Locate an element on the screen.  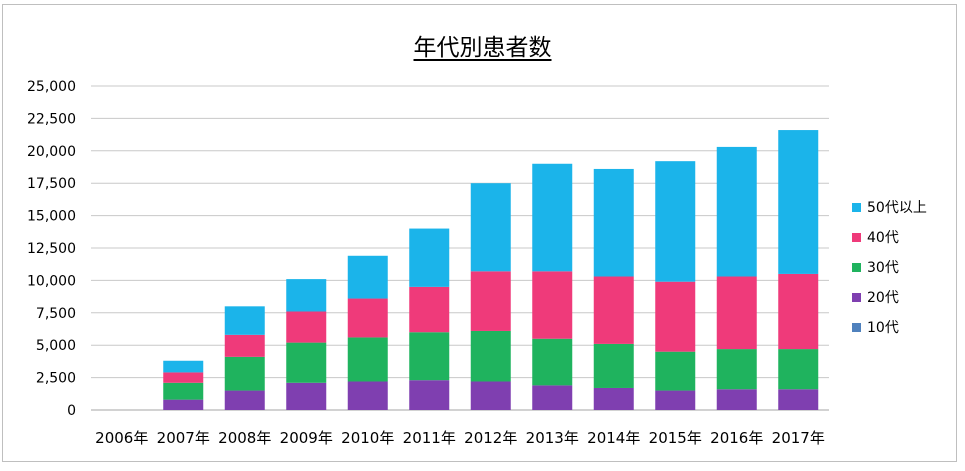
x-tick-label: 2016年 is located at coordinates (736, 438).